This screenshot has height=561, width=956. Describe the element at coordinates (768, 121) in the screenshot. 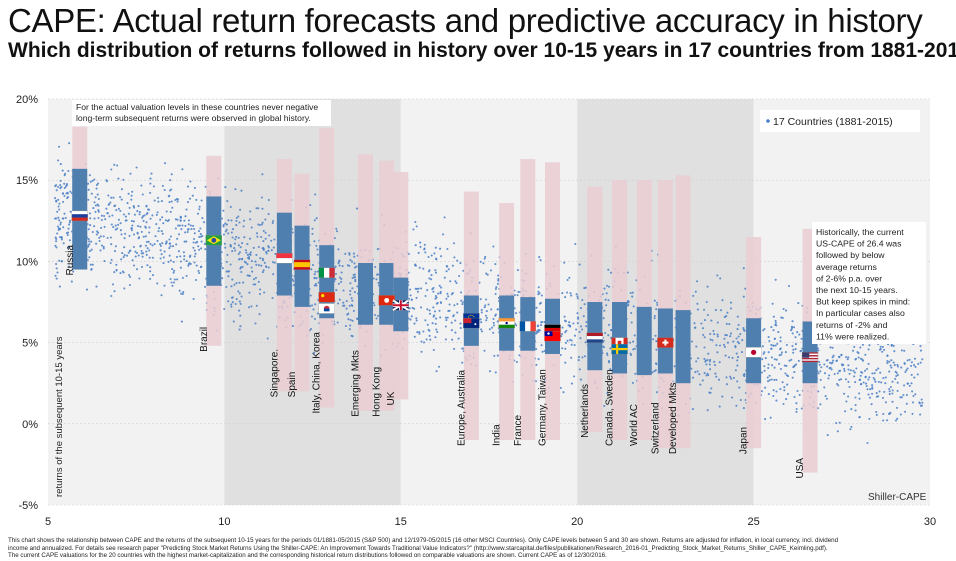

I see `legend-dot-icon` at that location.